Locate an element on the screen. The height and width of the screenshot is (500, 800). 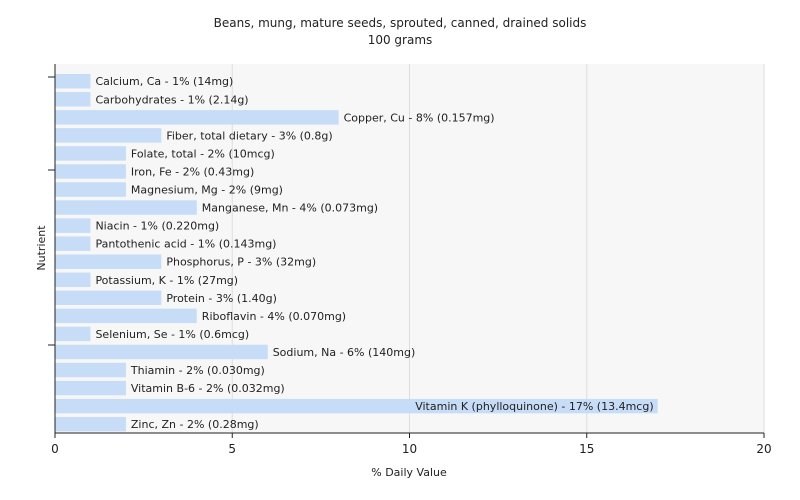
bar-label-2: Copper, Cu - 8% (0.157mg) is located at coordinates (419, 117).